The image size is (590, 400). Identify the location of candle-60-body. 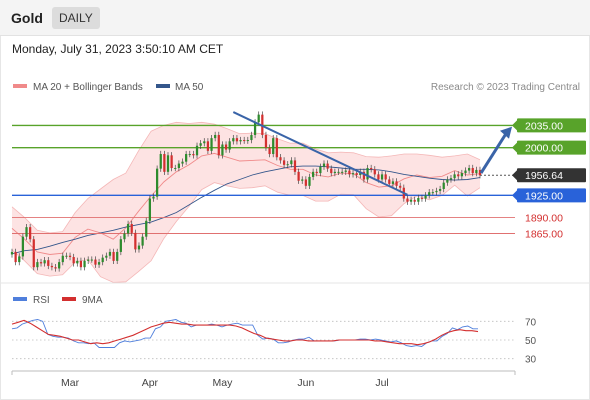
(229, 145).